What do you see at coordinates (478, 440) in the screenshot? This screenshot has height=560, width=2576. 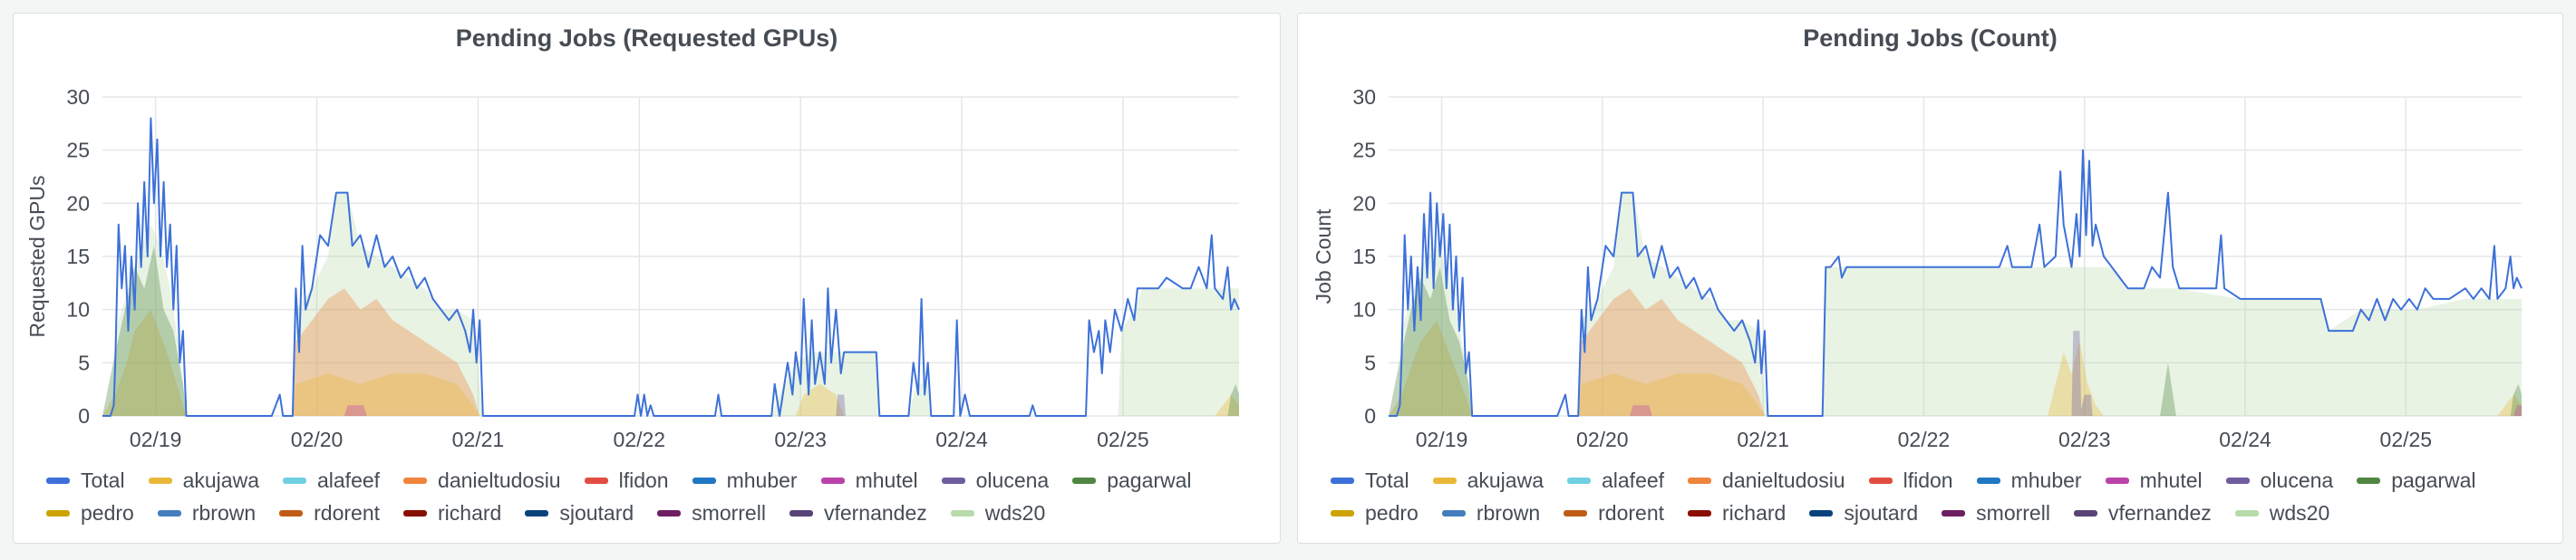 I see `x-tick-label: 02/21` at bounding box center [478, 440].